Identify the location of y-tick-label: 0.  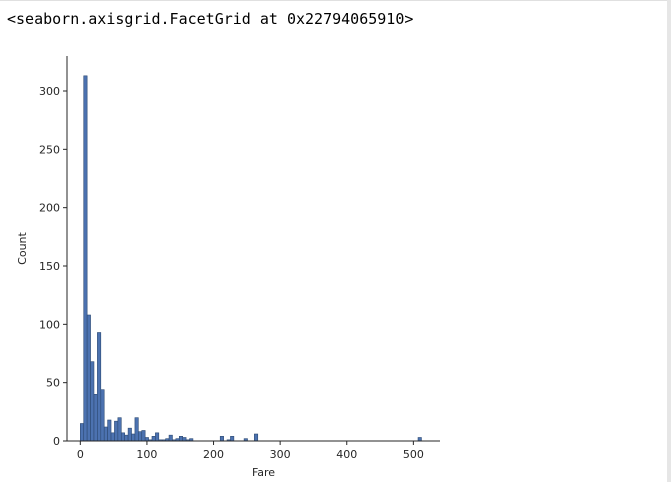
(56, 441).